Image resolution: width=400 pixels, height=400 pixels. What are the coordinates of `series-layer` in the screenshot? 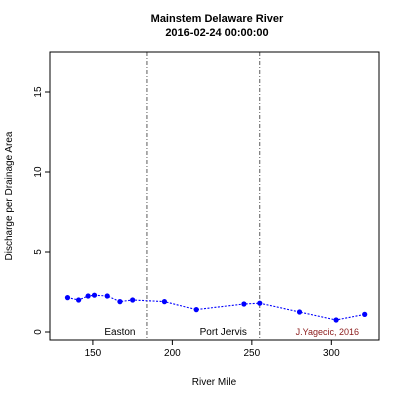 It's located at (216, 307).